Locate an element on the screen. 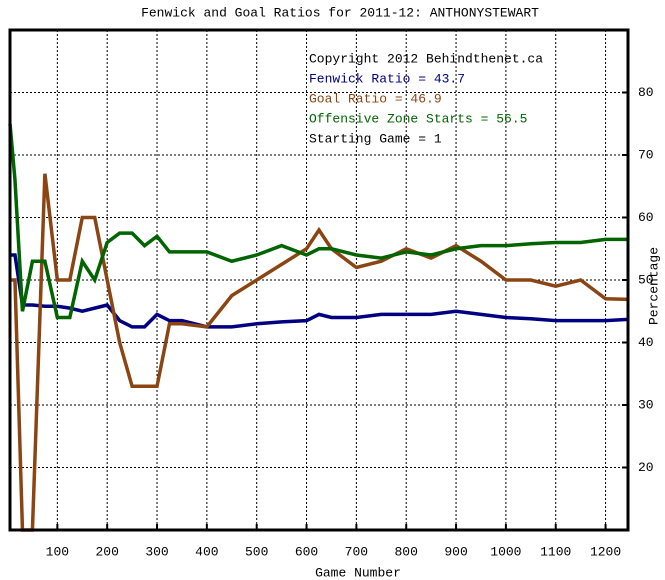  annotation: Goal Ratio = 46.9 is located at coordinates (375, 98).